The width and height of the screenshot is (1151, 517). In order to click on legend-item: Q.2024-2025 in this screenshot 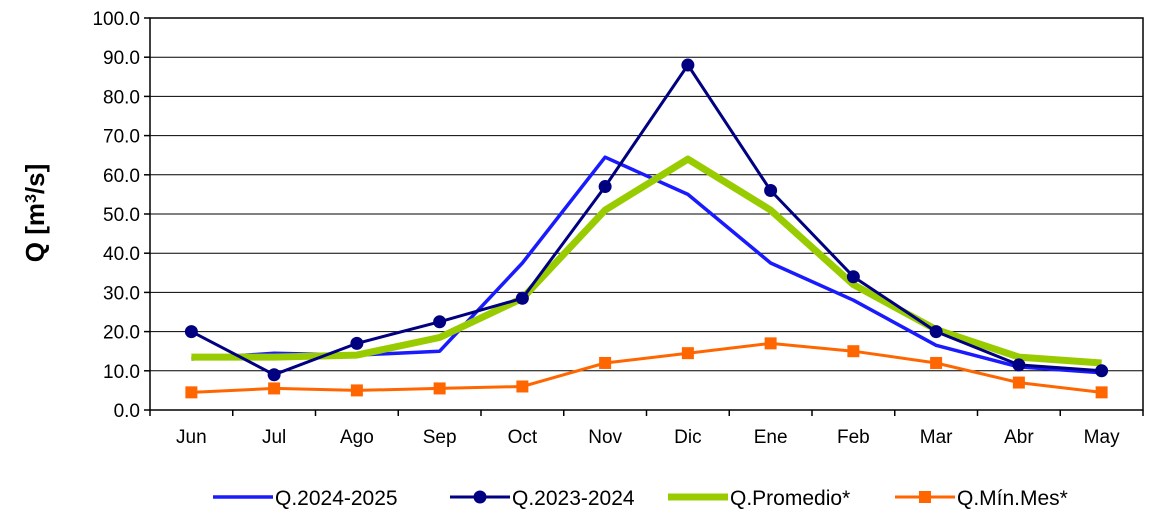, I will do `click(305, 498)`.